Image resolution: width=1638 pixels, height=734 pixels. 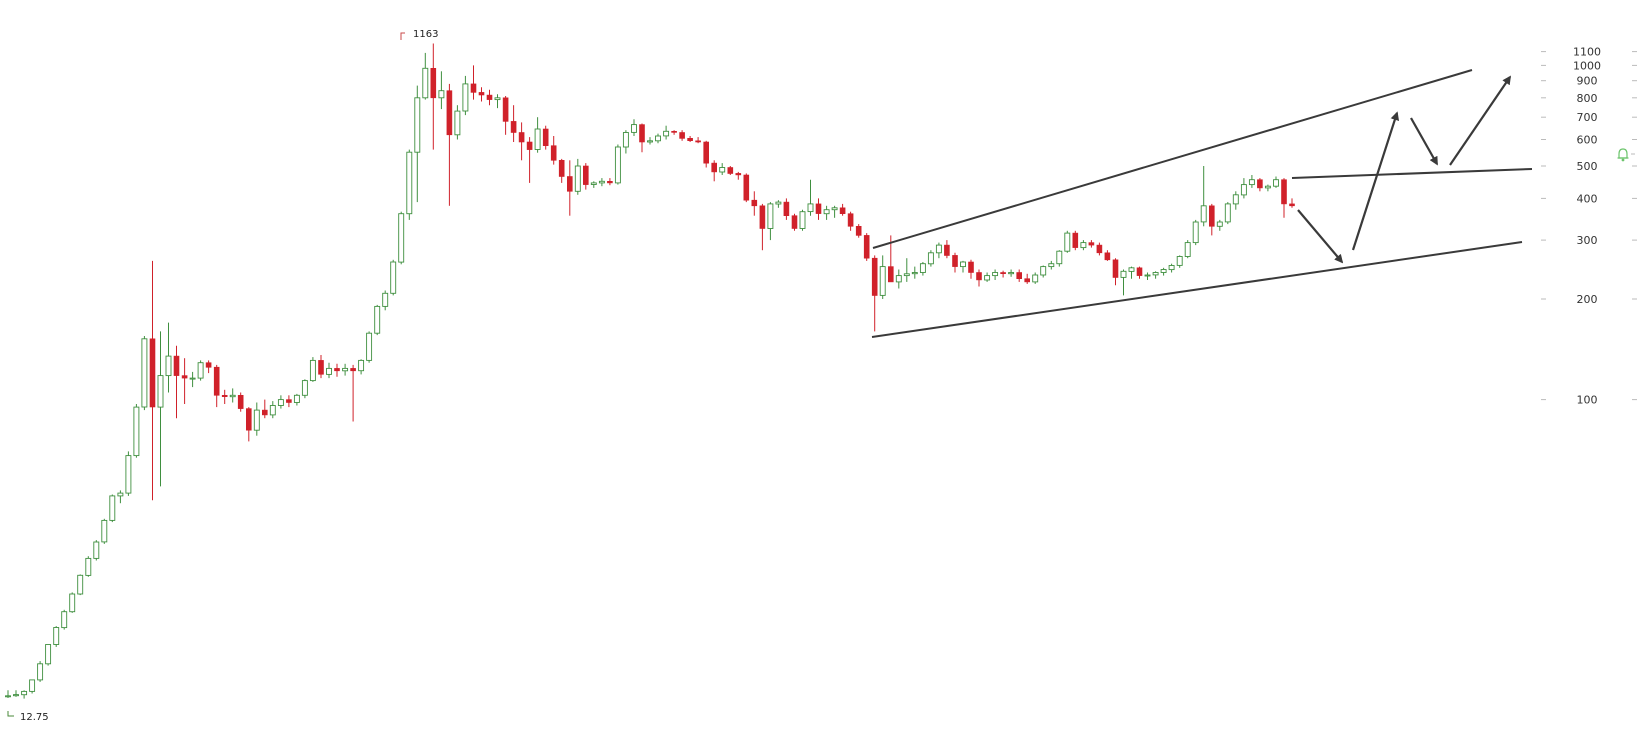 What do you see at coordinates (1197, 289) in the screenshot?
I see `lower-channel-line` at bounding box center [1197, 289].